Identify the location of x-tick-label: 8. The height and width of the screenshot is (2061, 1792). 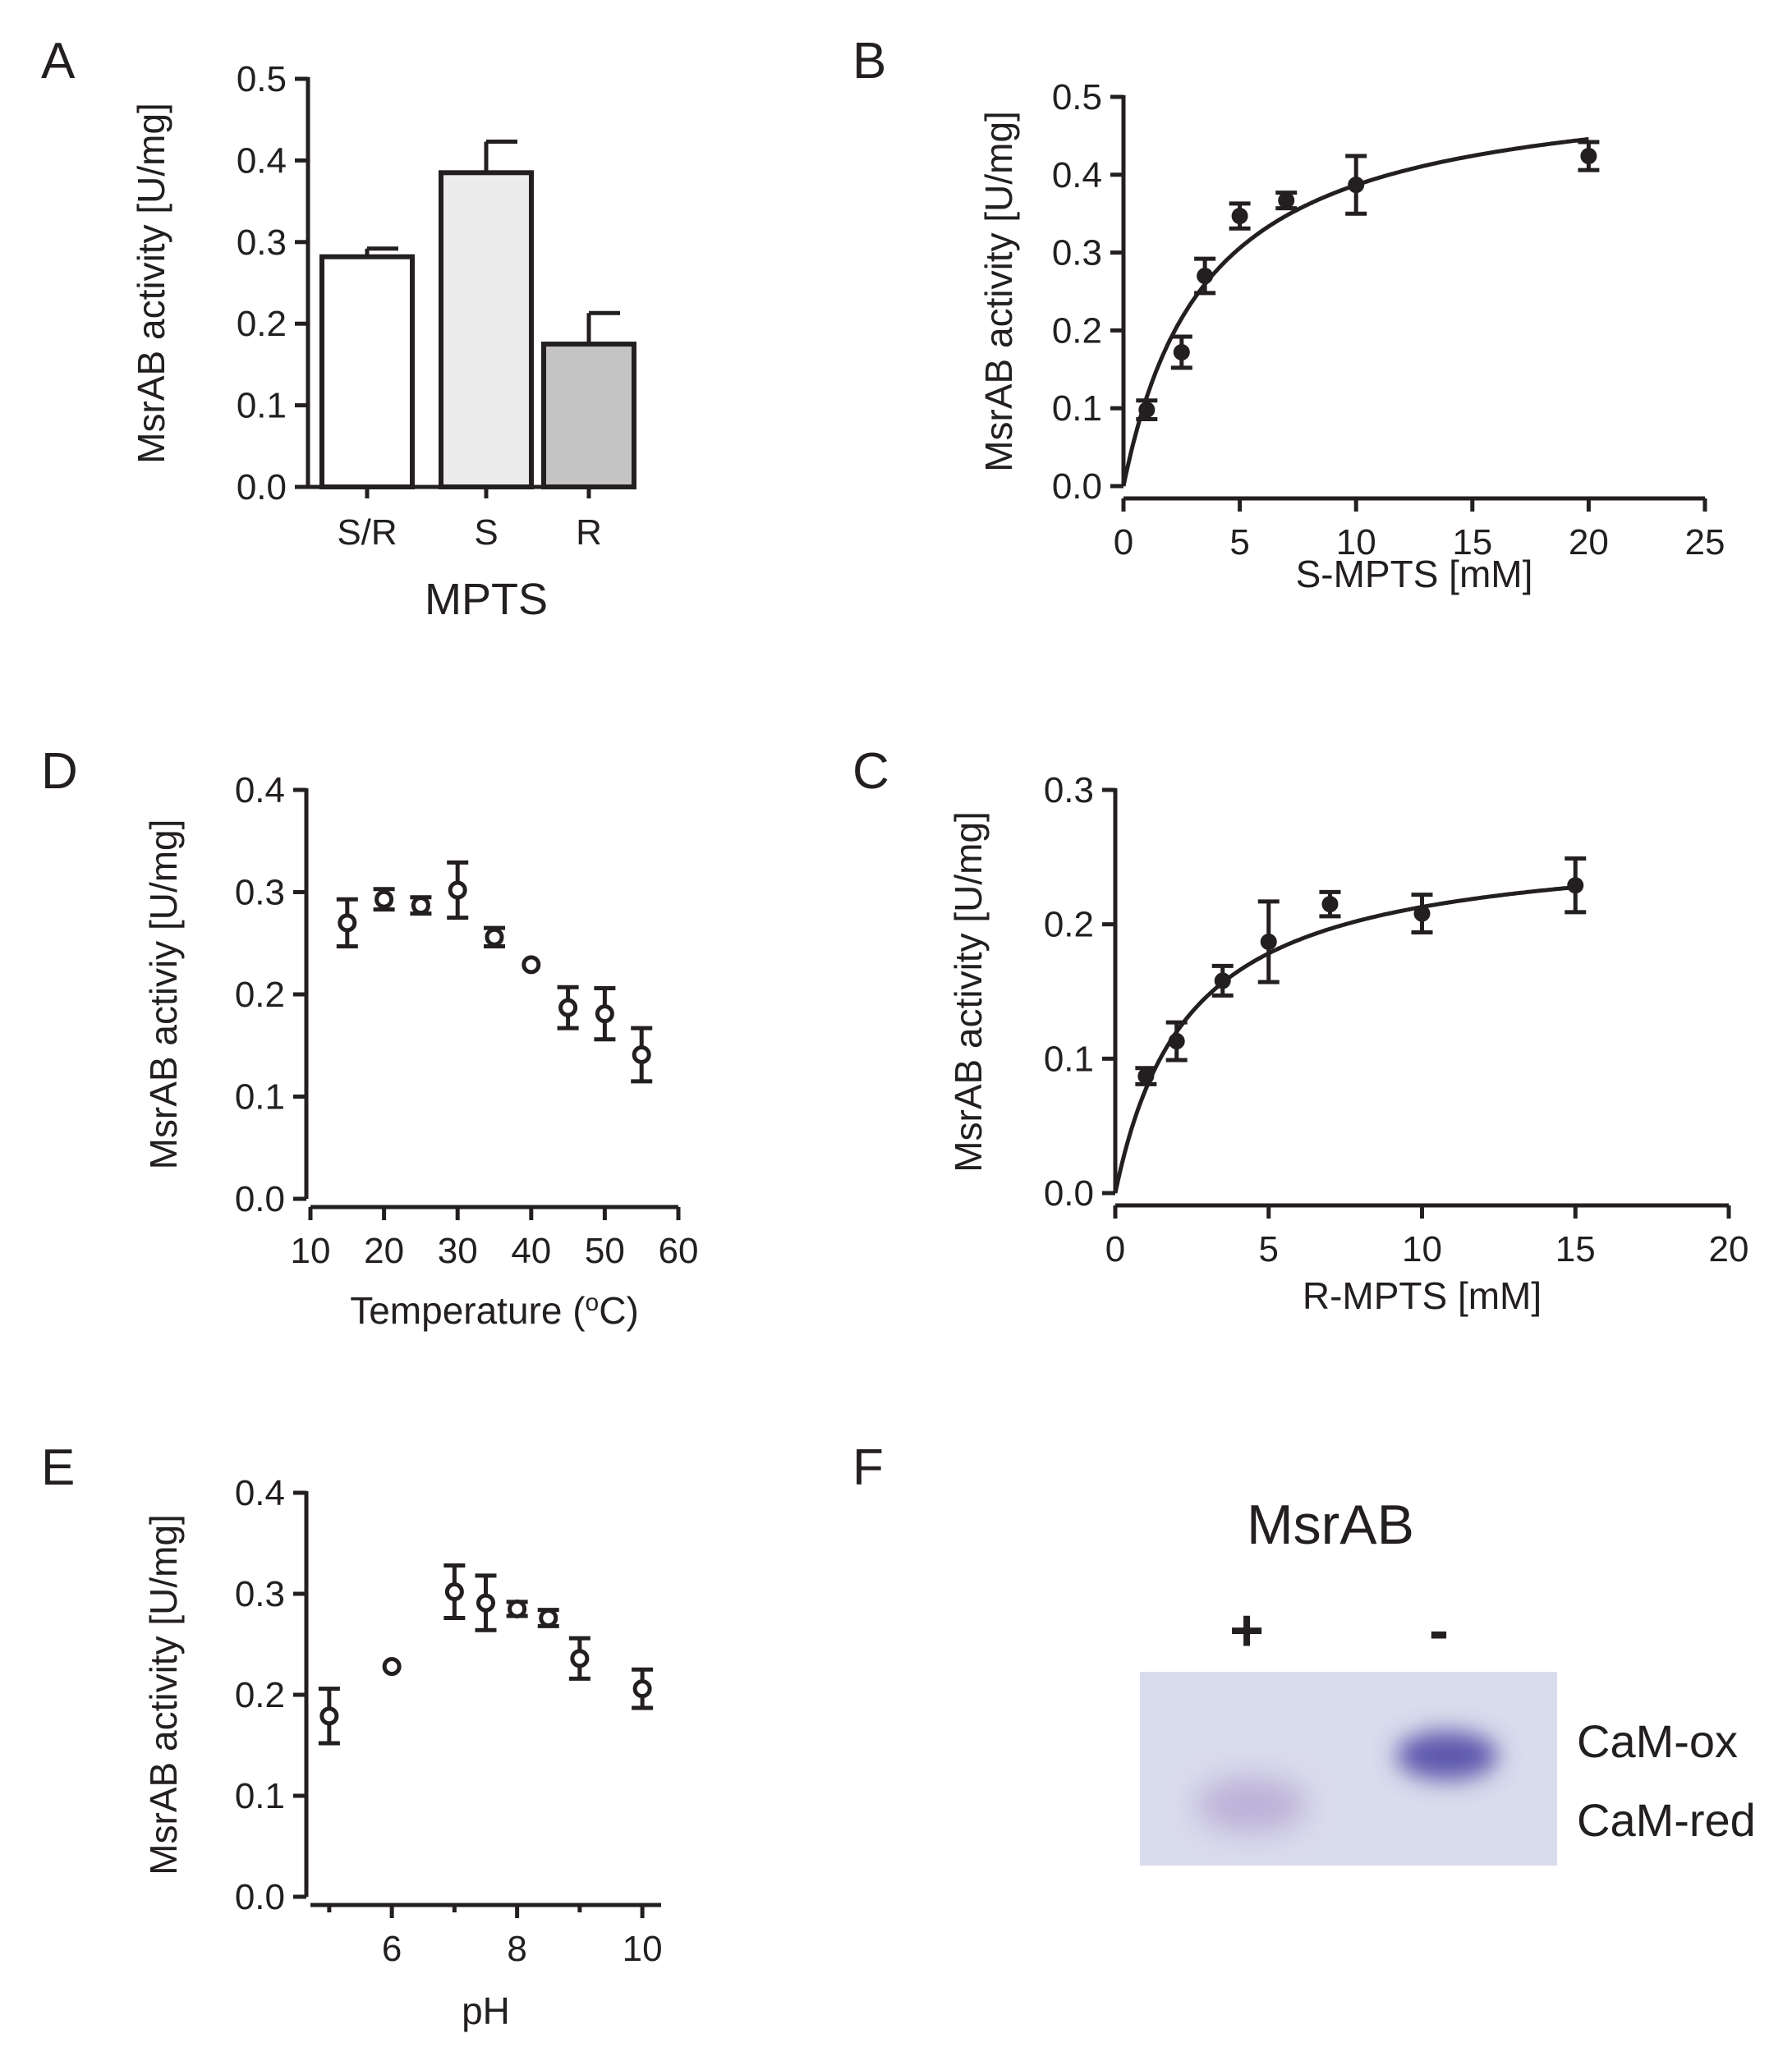
(517, 1949).